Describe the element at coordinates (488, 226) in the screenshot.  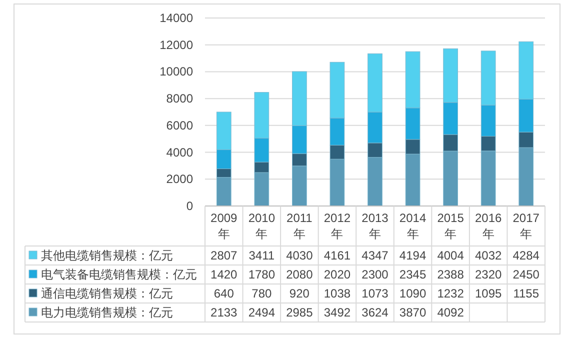
I see `x-tick-label: 2016年` at that location.